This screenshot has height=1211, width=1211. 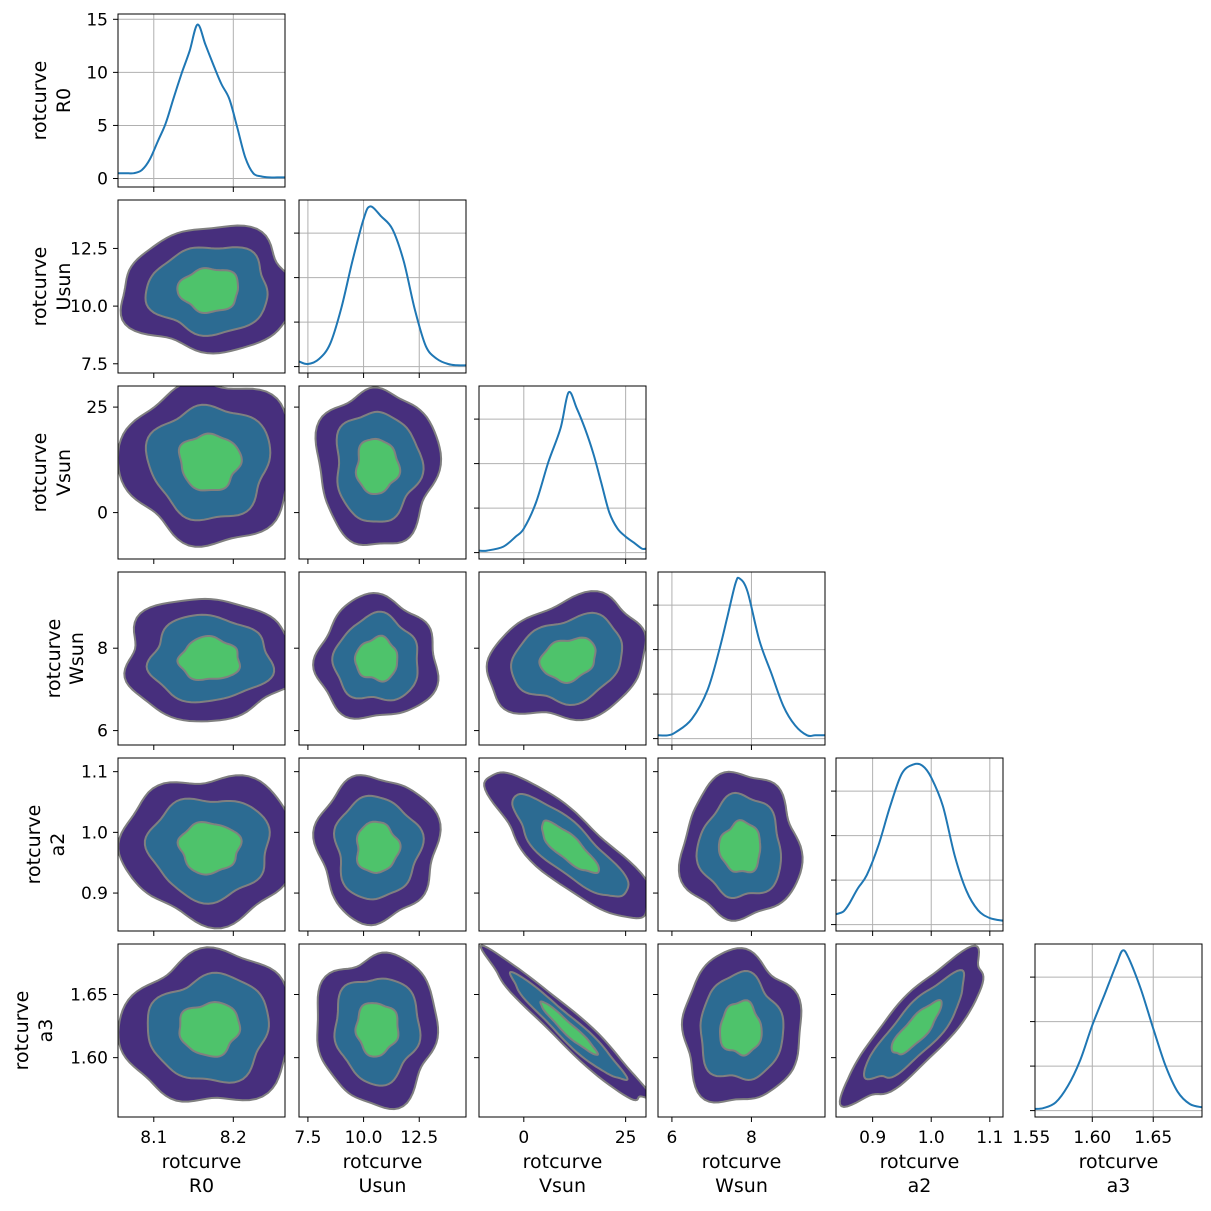 What do you see at coordinates (562, 1186) in the screenshot?
I see `x-axis-label: Vsun` at bounding box center [562, 1186].